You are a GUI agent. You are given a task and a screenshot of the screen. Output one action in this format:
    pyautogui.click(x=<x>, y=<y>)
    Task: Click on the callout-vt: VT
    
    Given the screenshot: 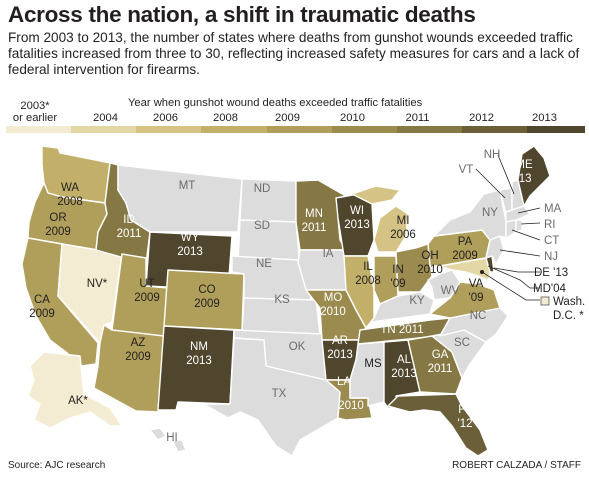 What is the action you would take?
    pyautogui.click(x=466, y=170)
    